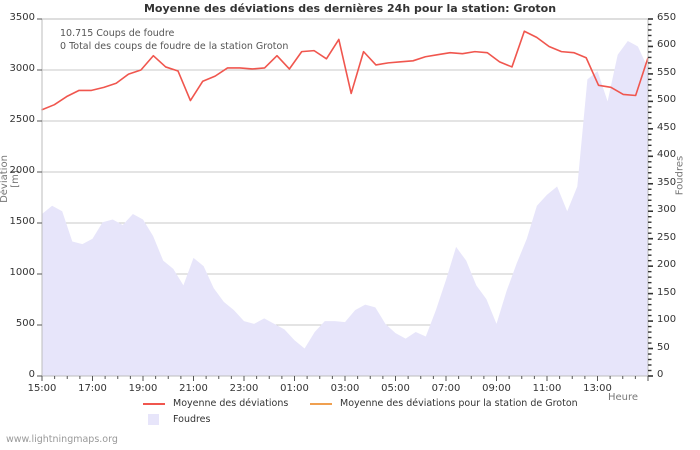  What do you see at coordinates (22, 68) in the screenshot?
I see `y-tick-left-3000: 3000` at bounding box center [22, 68].